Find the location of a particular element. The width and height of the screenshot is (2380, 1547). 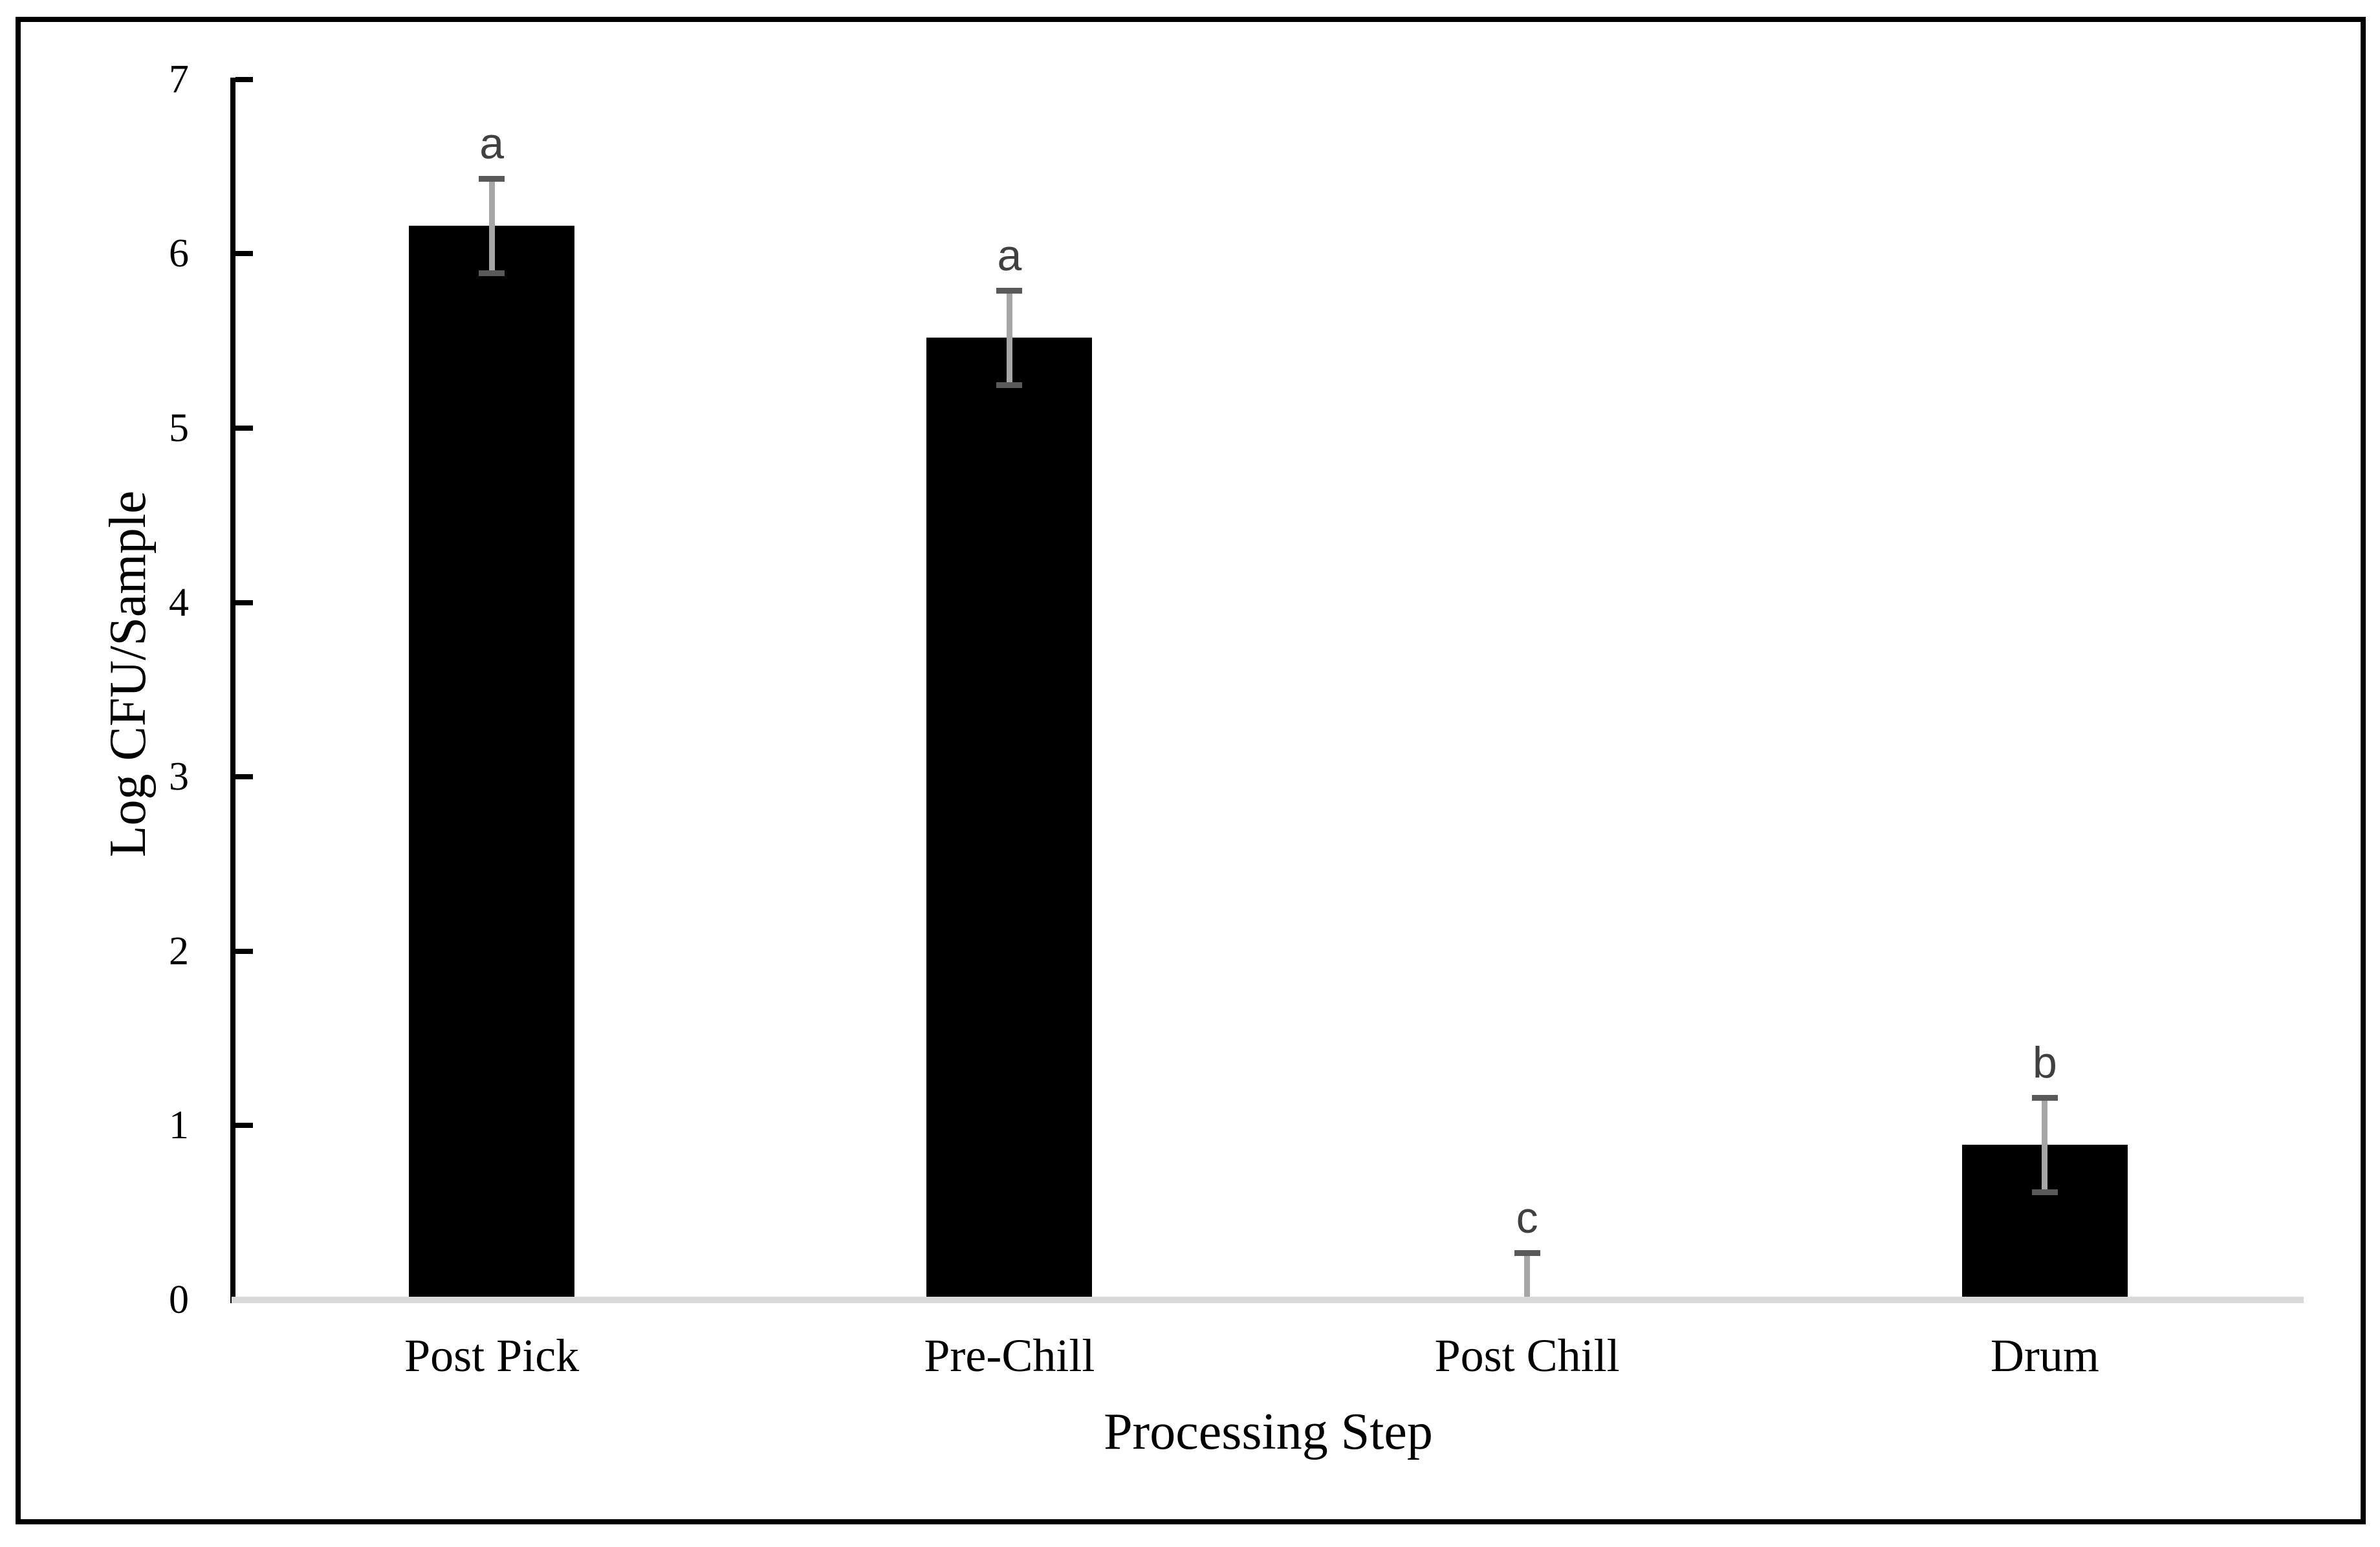

x-axis-baseline is located at coordinates (1268, 1300).